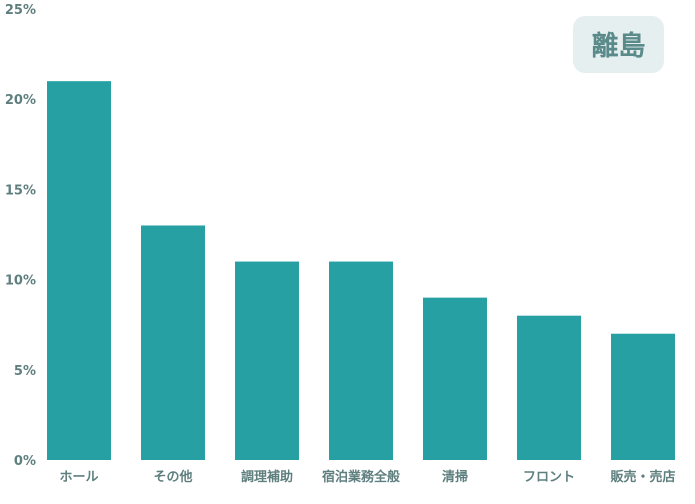 This screenshot has width=695, height=504. I want to click on x-tick-label: フロント, so click(549, 477).